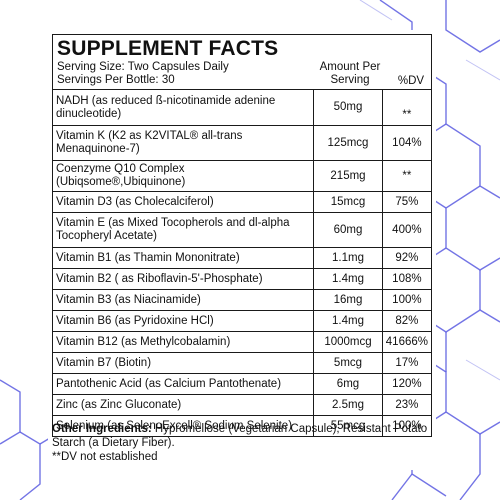 This screenshot has height=500, width=500. I want to click on nutrient-dv: 104%, so click(406, 143).